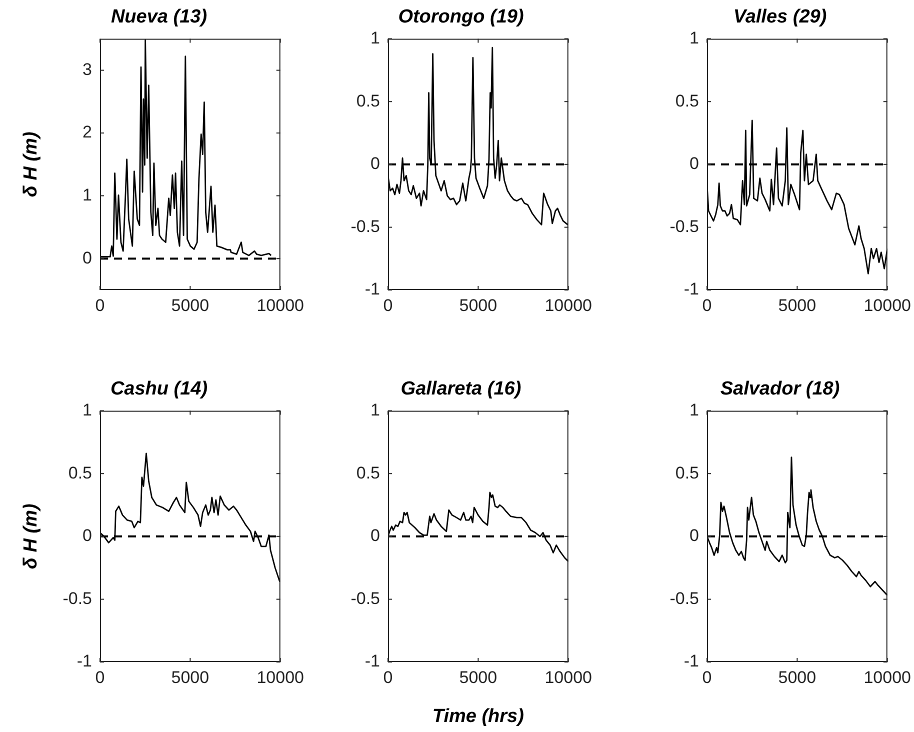 This screenshot has width=914, height=732. What do you see at coordinates (461, 17) in the screenshot?
I see `chart-title: Otorongo (19)` at bounding box center [461, 17].